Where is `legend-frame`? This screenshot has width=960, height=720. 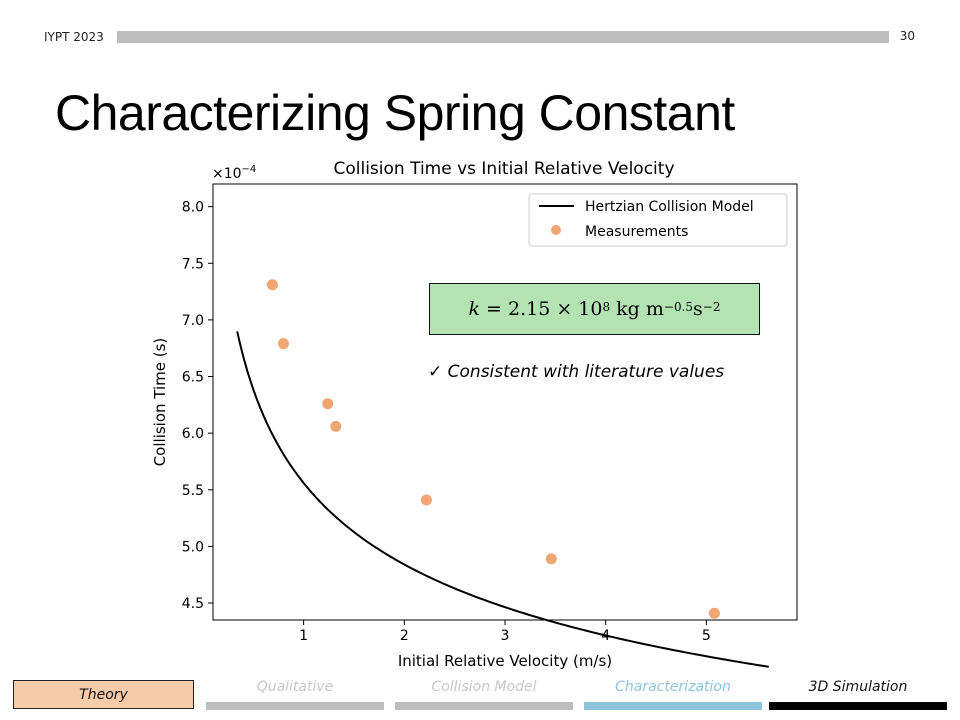 legend-frame is located at coordinates (658, 220).